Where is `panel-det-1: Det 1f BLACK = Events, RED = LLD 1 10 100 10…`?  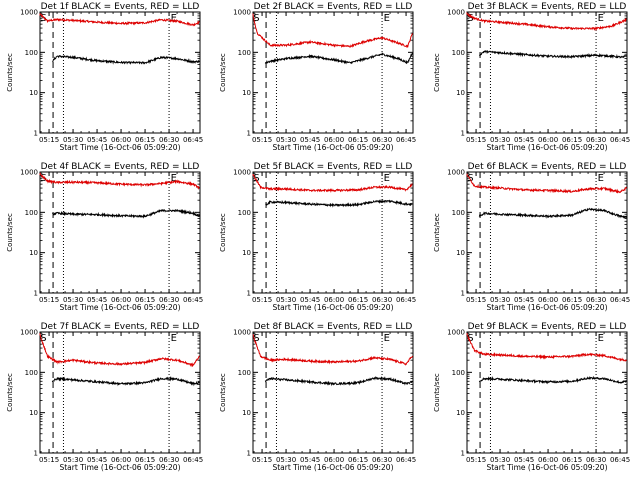 panel-det-1: Det 1f BLACK = Events, RED = LLD 1 10 100 10… is located at coordinates (104, 77).